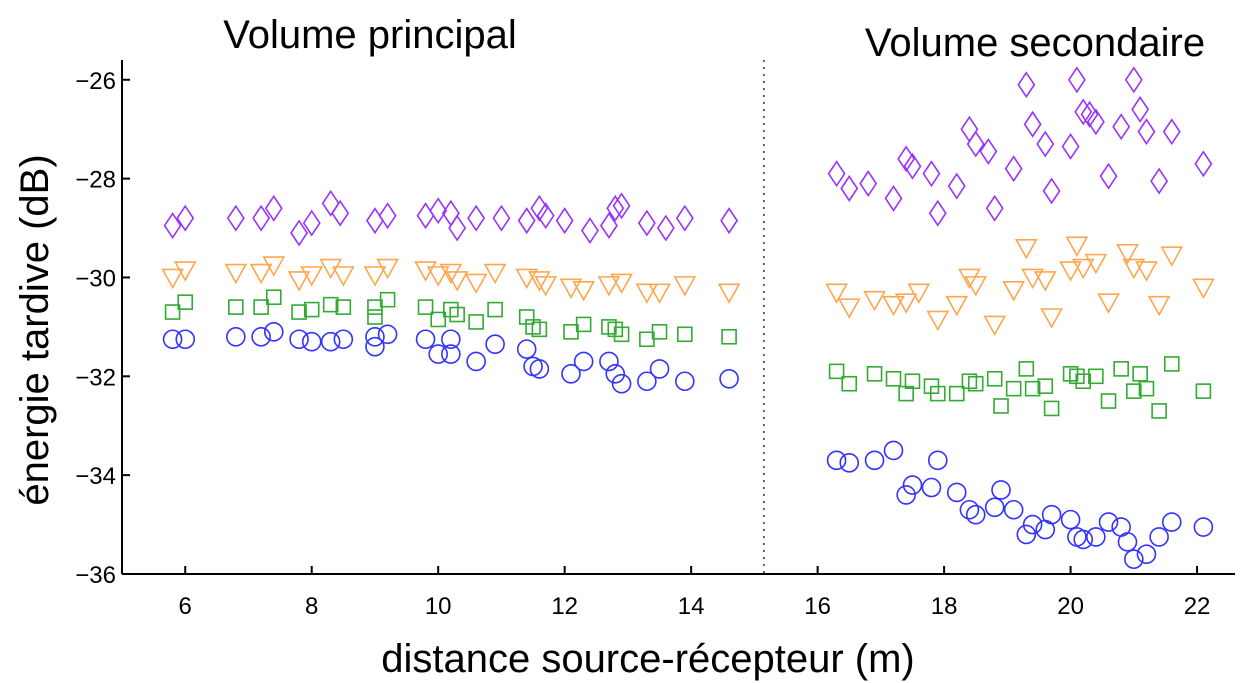  I want to click on x-tick-label: 8, so click(311, 606).